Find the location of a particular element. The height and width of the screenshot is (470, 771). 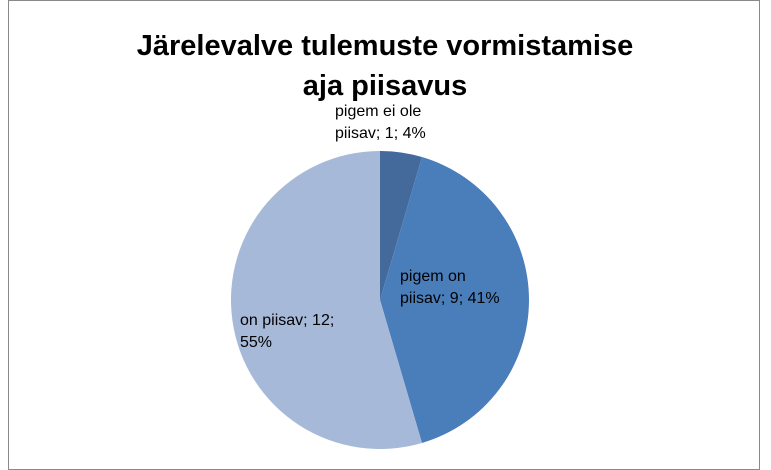

data-label: pigem ei ole piisav; 1; 4% is located at coordinates (380, 122).